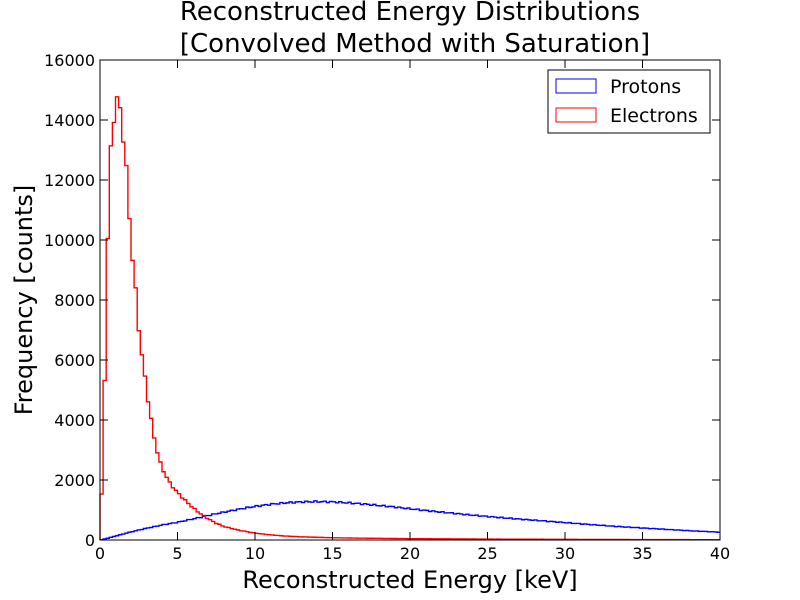 The image size is (800, 600). What do you see at coordinates (565, 553) in the screenshot?
I see `x-tick-label: 30` at bounding box center [565, 553].